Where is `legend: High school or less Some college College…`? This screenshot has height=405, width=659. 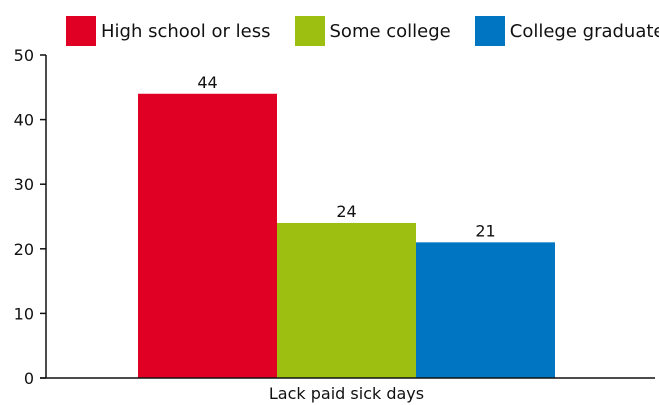 legend: High school or less Some college College… is located at coordinates (362, 31).